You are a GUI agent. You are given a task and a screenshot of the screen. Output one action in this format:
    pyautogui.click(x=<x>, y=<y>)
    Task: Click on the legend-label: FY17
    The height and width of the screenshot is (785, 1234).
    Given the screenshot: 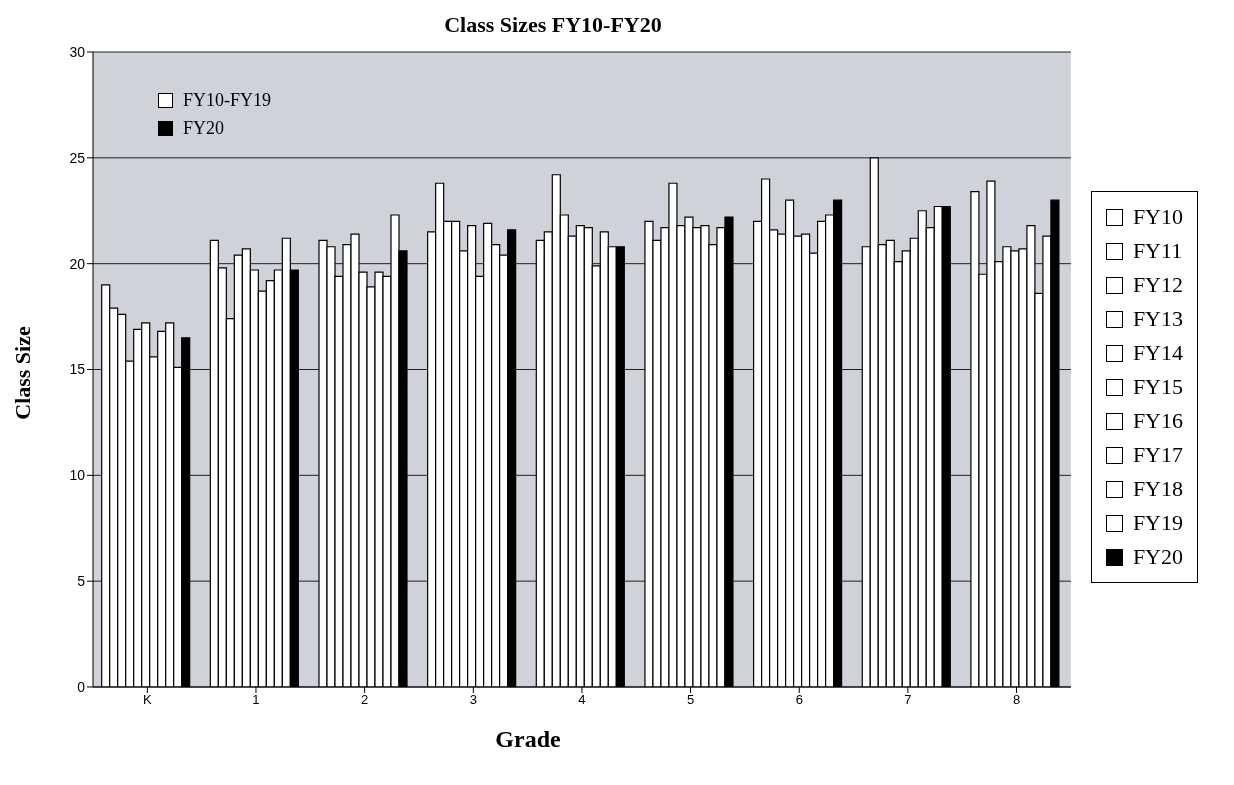 What is the action you would take?
    pyautogui.click(x=1157, y=455)
    